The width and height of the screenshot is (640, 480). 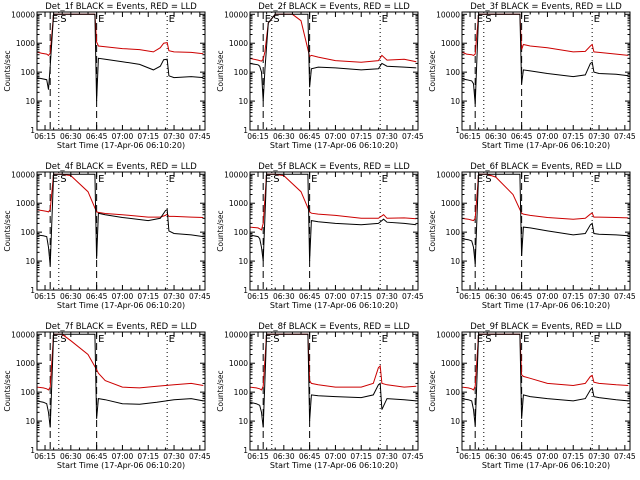 What do you see at coordinates (546, 7) in the screenshot?
I see `panel-title: Det_3f BLACK = Events, RED = LLD` at bounding box center [546, 7].